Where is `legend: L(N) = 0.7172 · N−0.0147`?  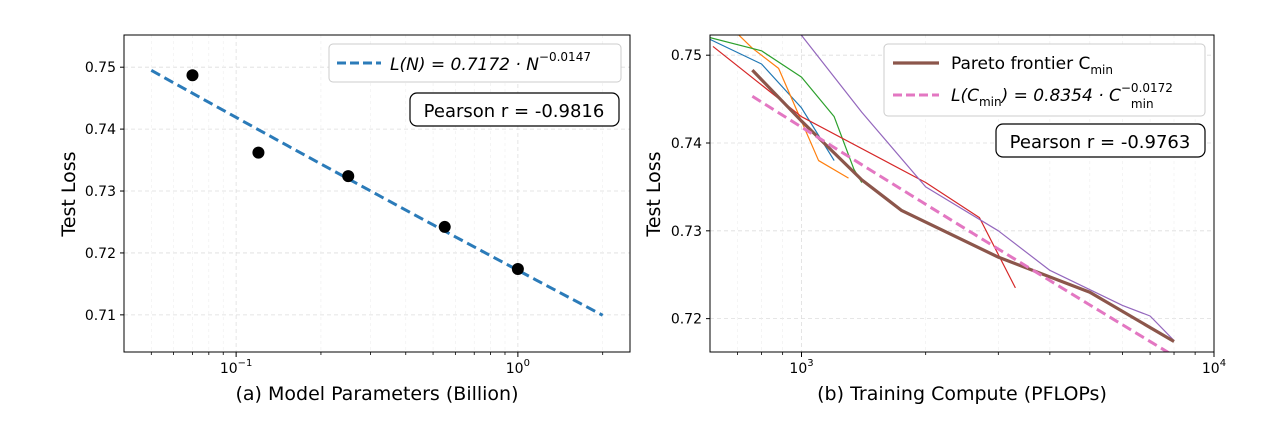 legend: L(N) = 0.7172 · N−0.0147 is located at coordinates (475, 63).